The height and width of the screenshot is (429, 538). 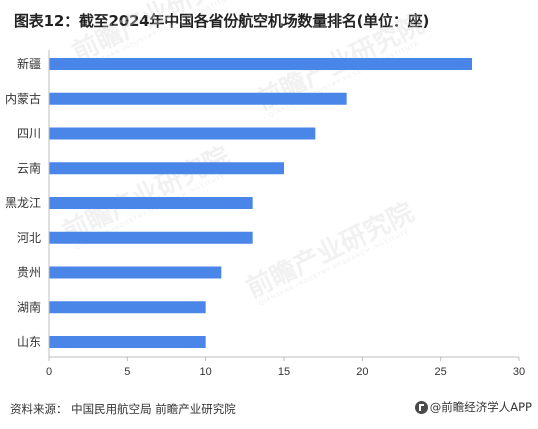 I want to click on brand-text: @前瞻经济学人APP, so click(x=480, y=407).